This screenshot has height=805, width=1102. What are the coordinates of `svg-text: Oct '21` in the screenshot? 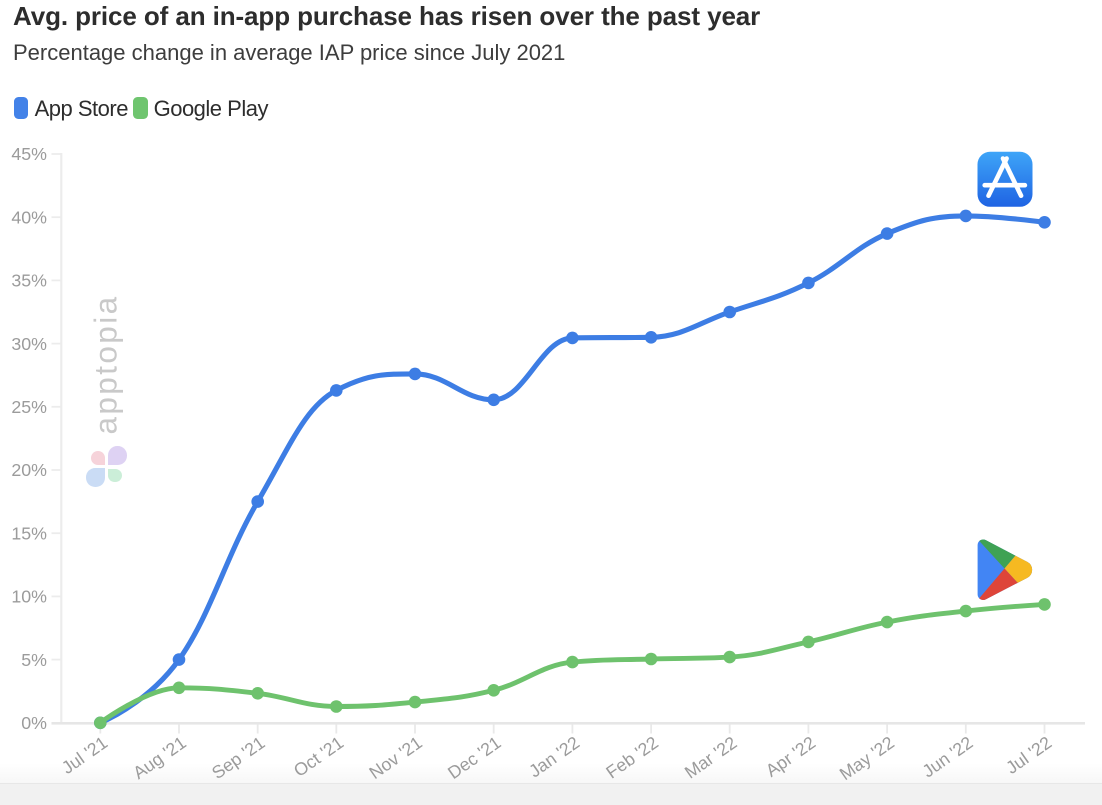 It's located at (318, 756).